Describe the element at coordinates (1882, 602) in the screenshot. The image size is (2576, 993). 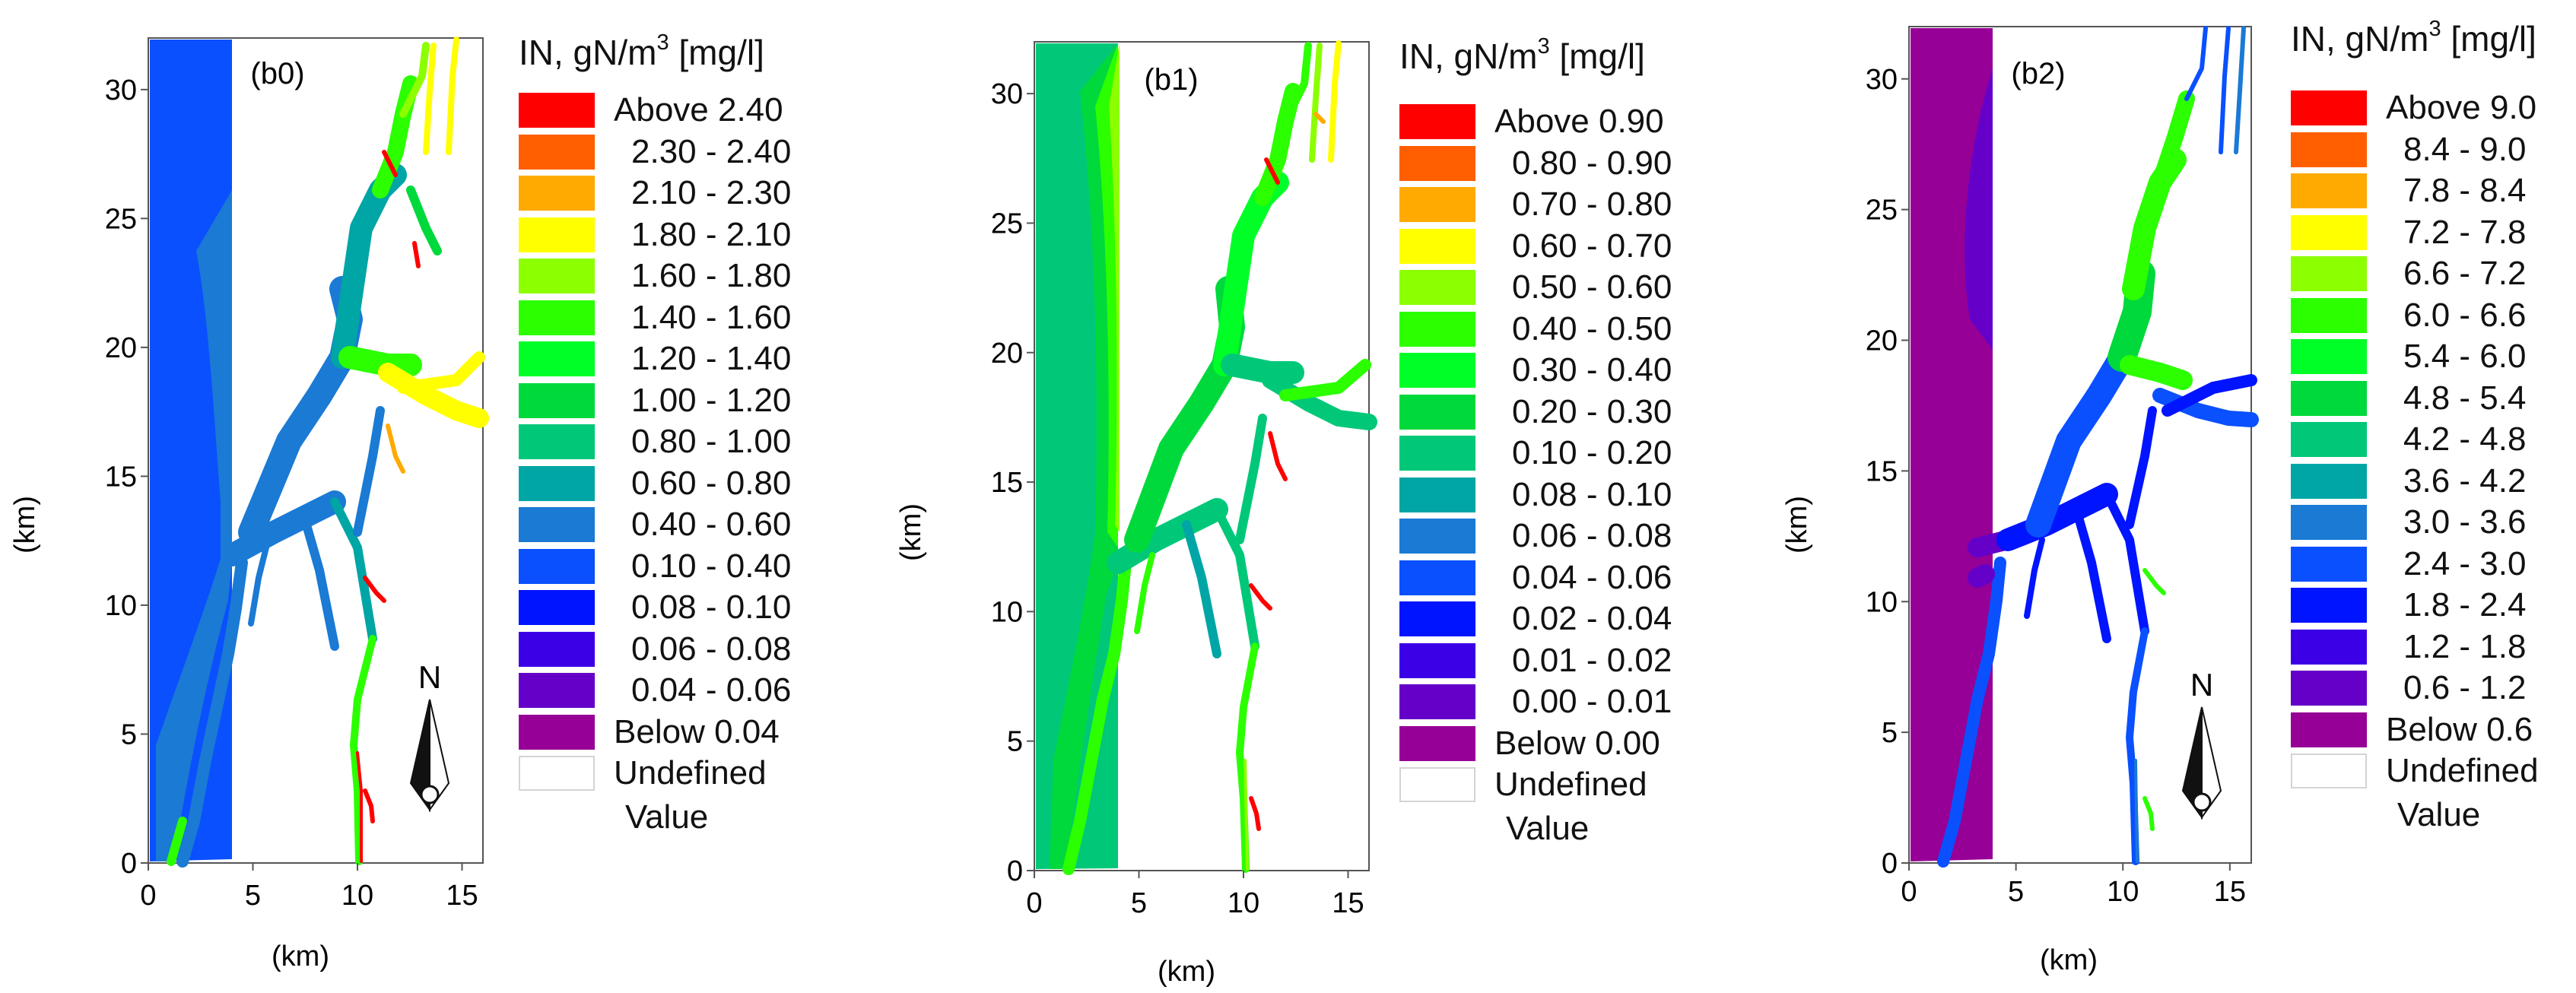
I see `y-tick-label: 10` at that location.